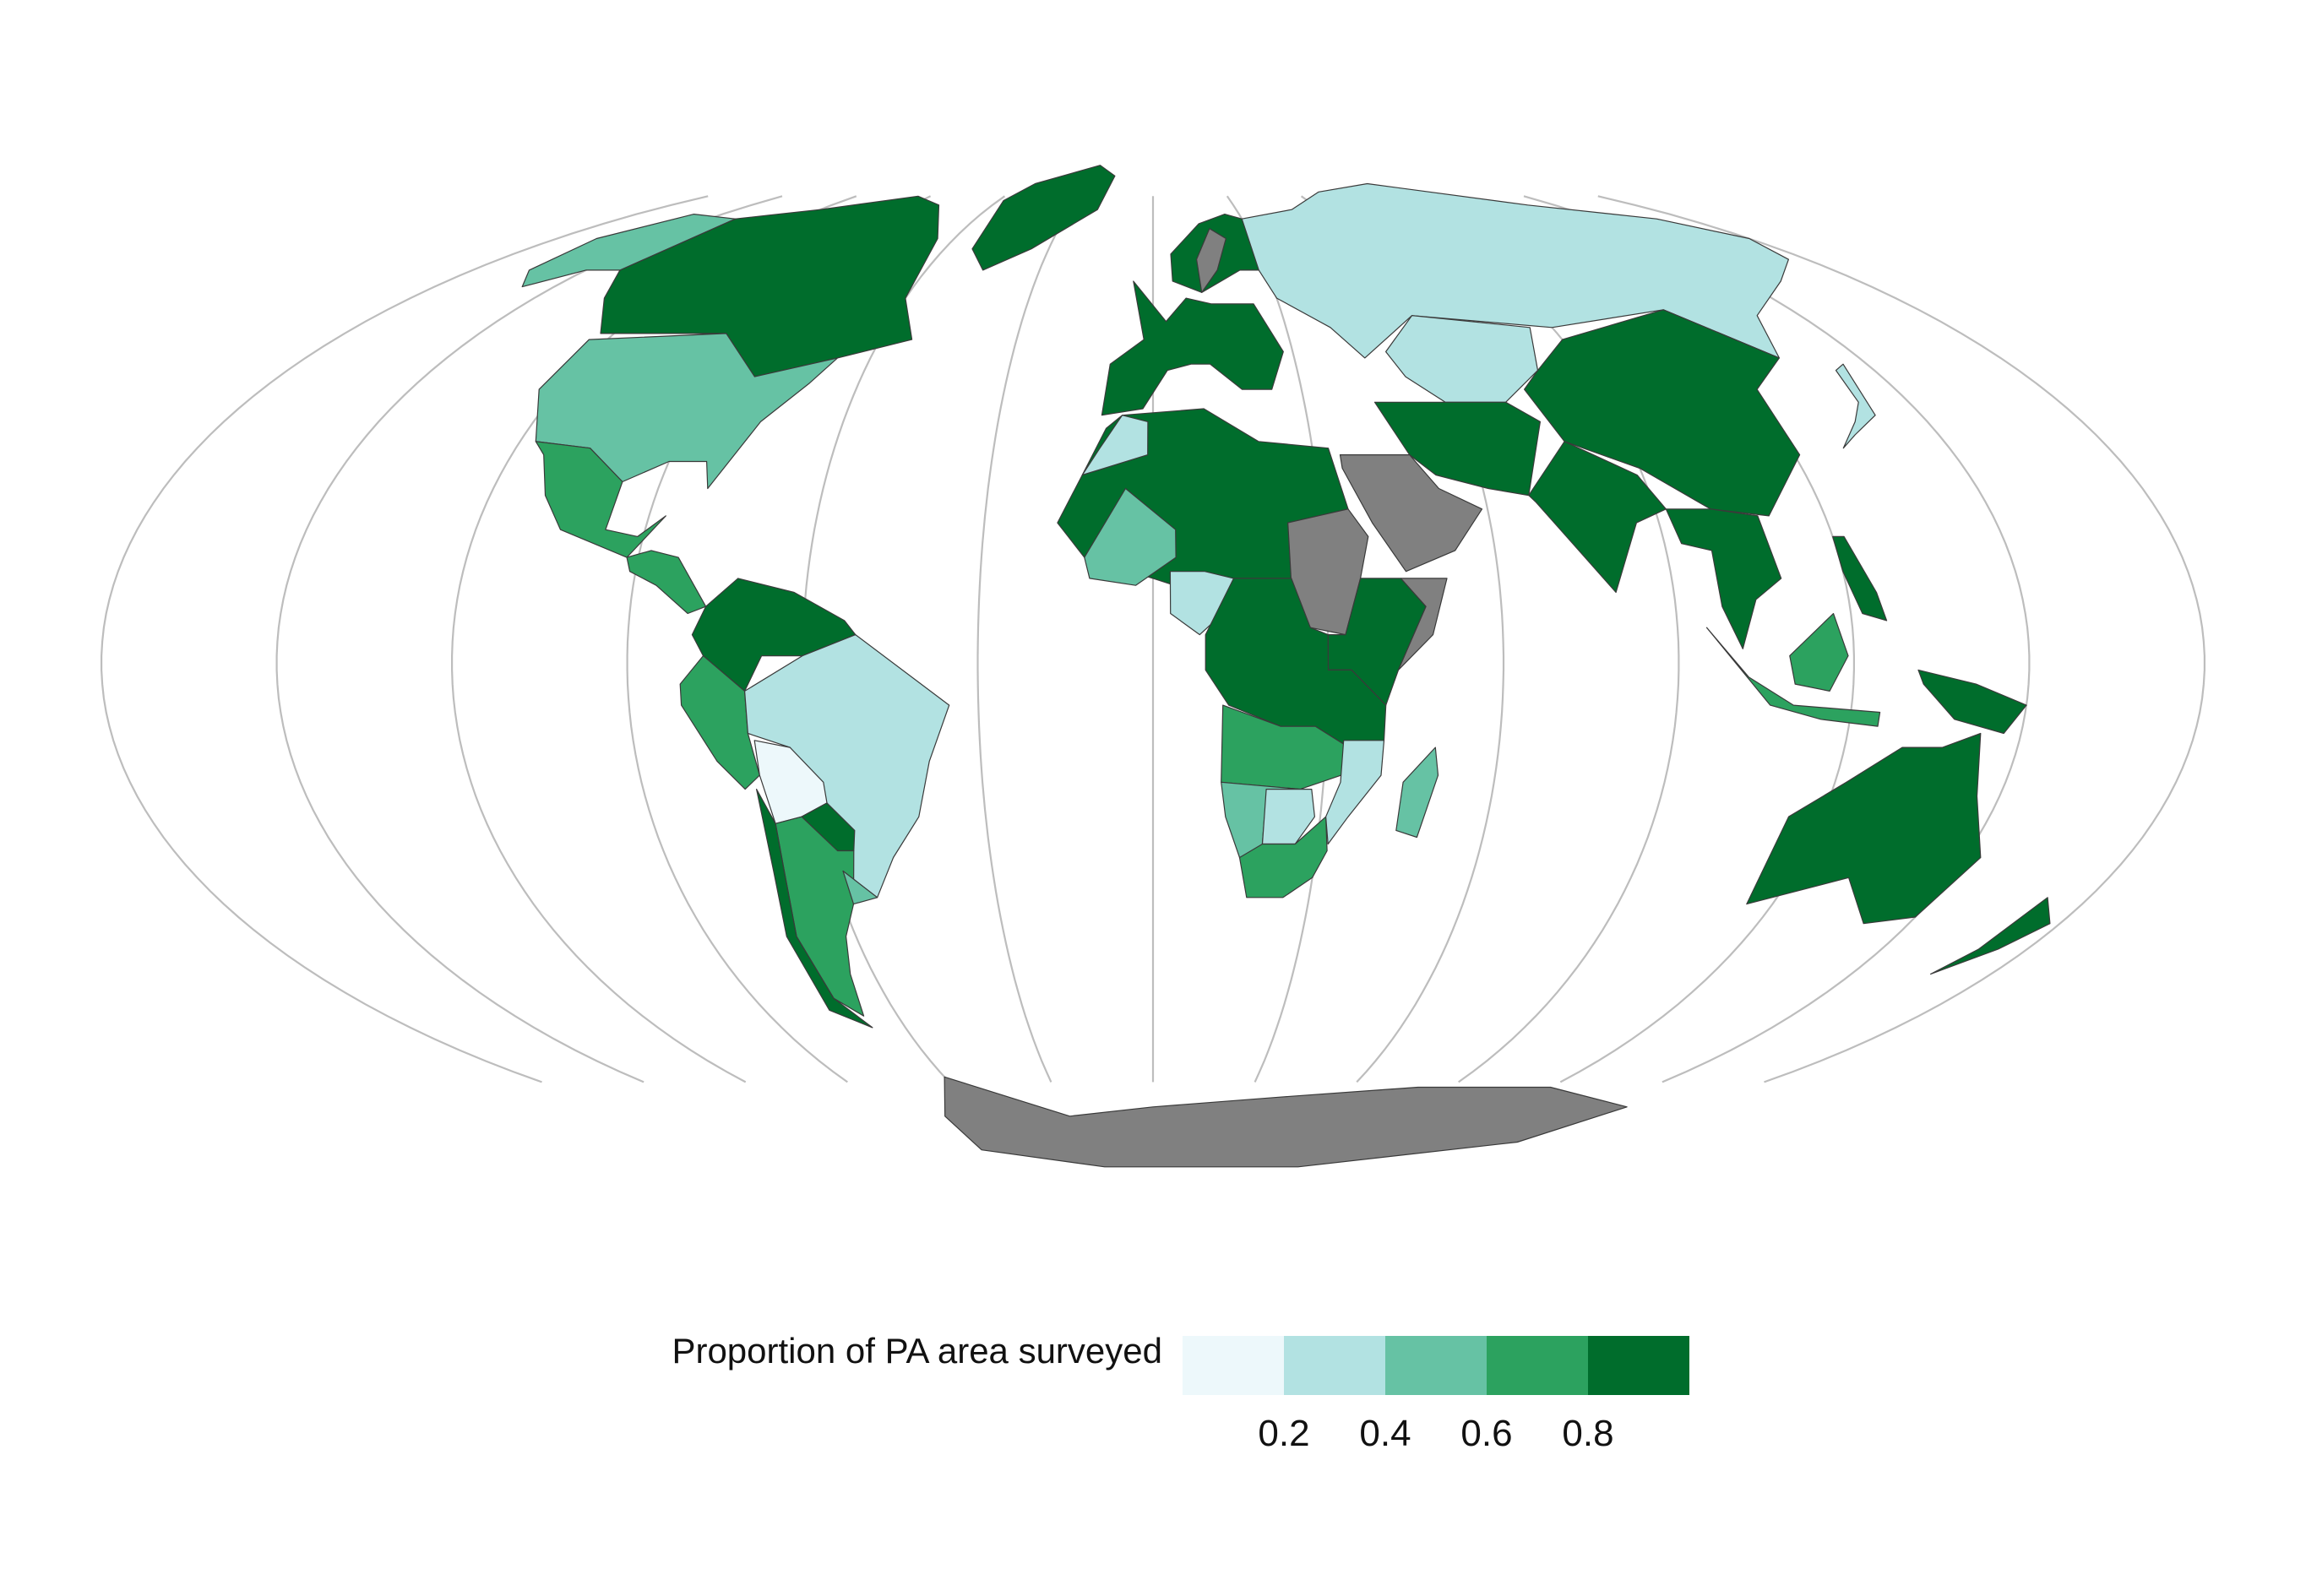 The height and width of the screenshot is (1596, 2306). I want to click on region-japan, so click(1855, 406).